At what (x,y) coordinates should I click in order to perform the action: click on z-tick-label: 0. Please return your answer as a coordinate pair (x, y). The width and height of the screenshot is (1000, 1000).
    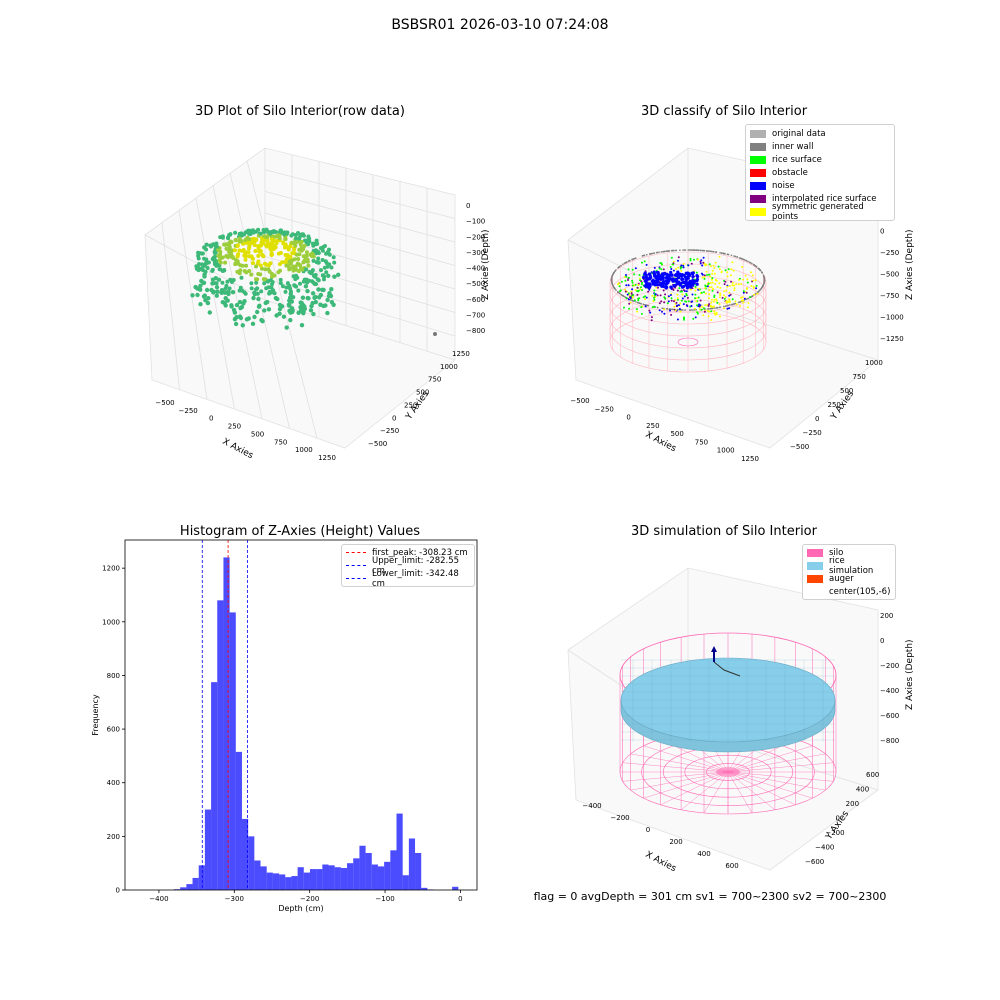
    Looking at the image, I should click on (882, 232).